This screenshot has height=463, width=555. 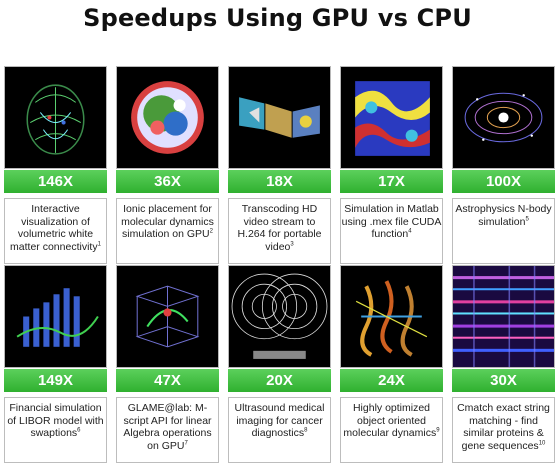 What do you see at coordinates (306, 430) in the screenshot?
I see `footnote-ref: 8` at bounding box center [306, 430].